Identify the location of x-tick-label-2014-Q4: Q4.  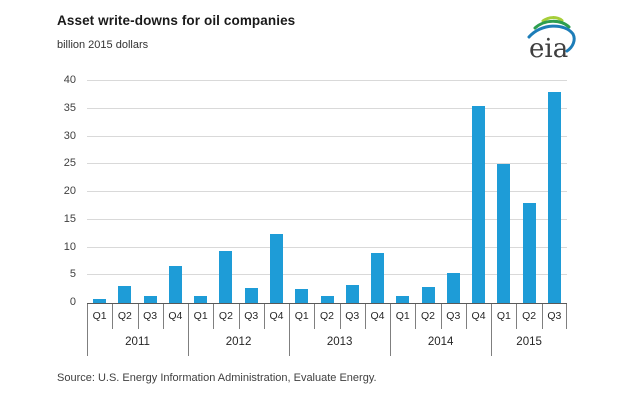
(478, 316).